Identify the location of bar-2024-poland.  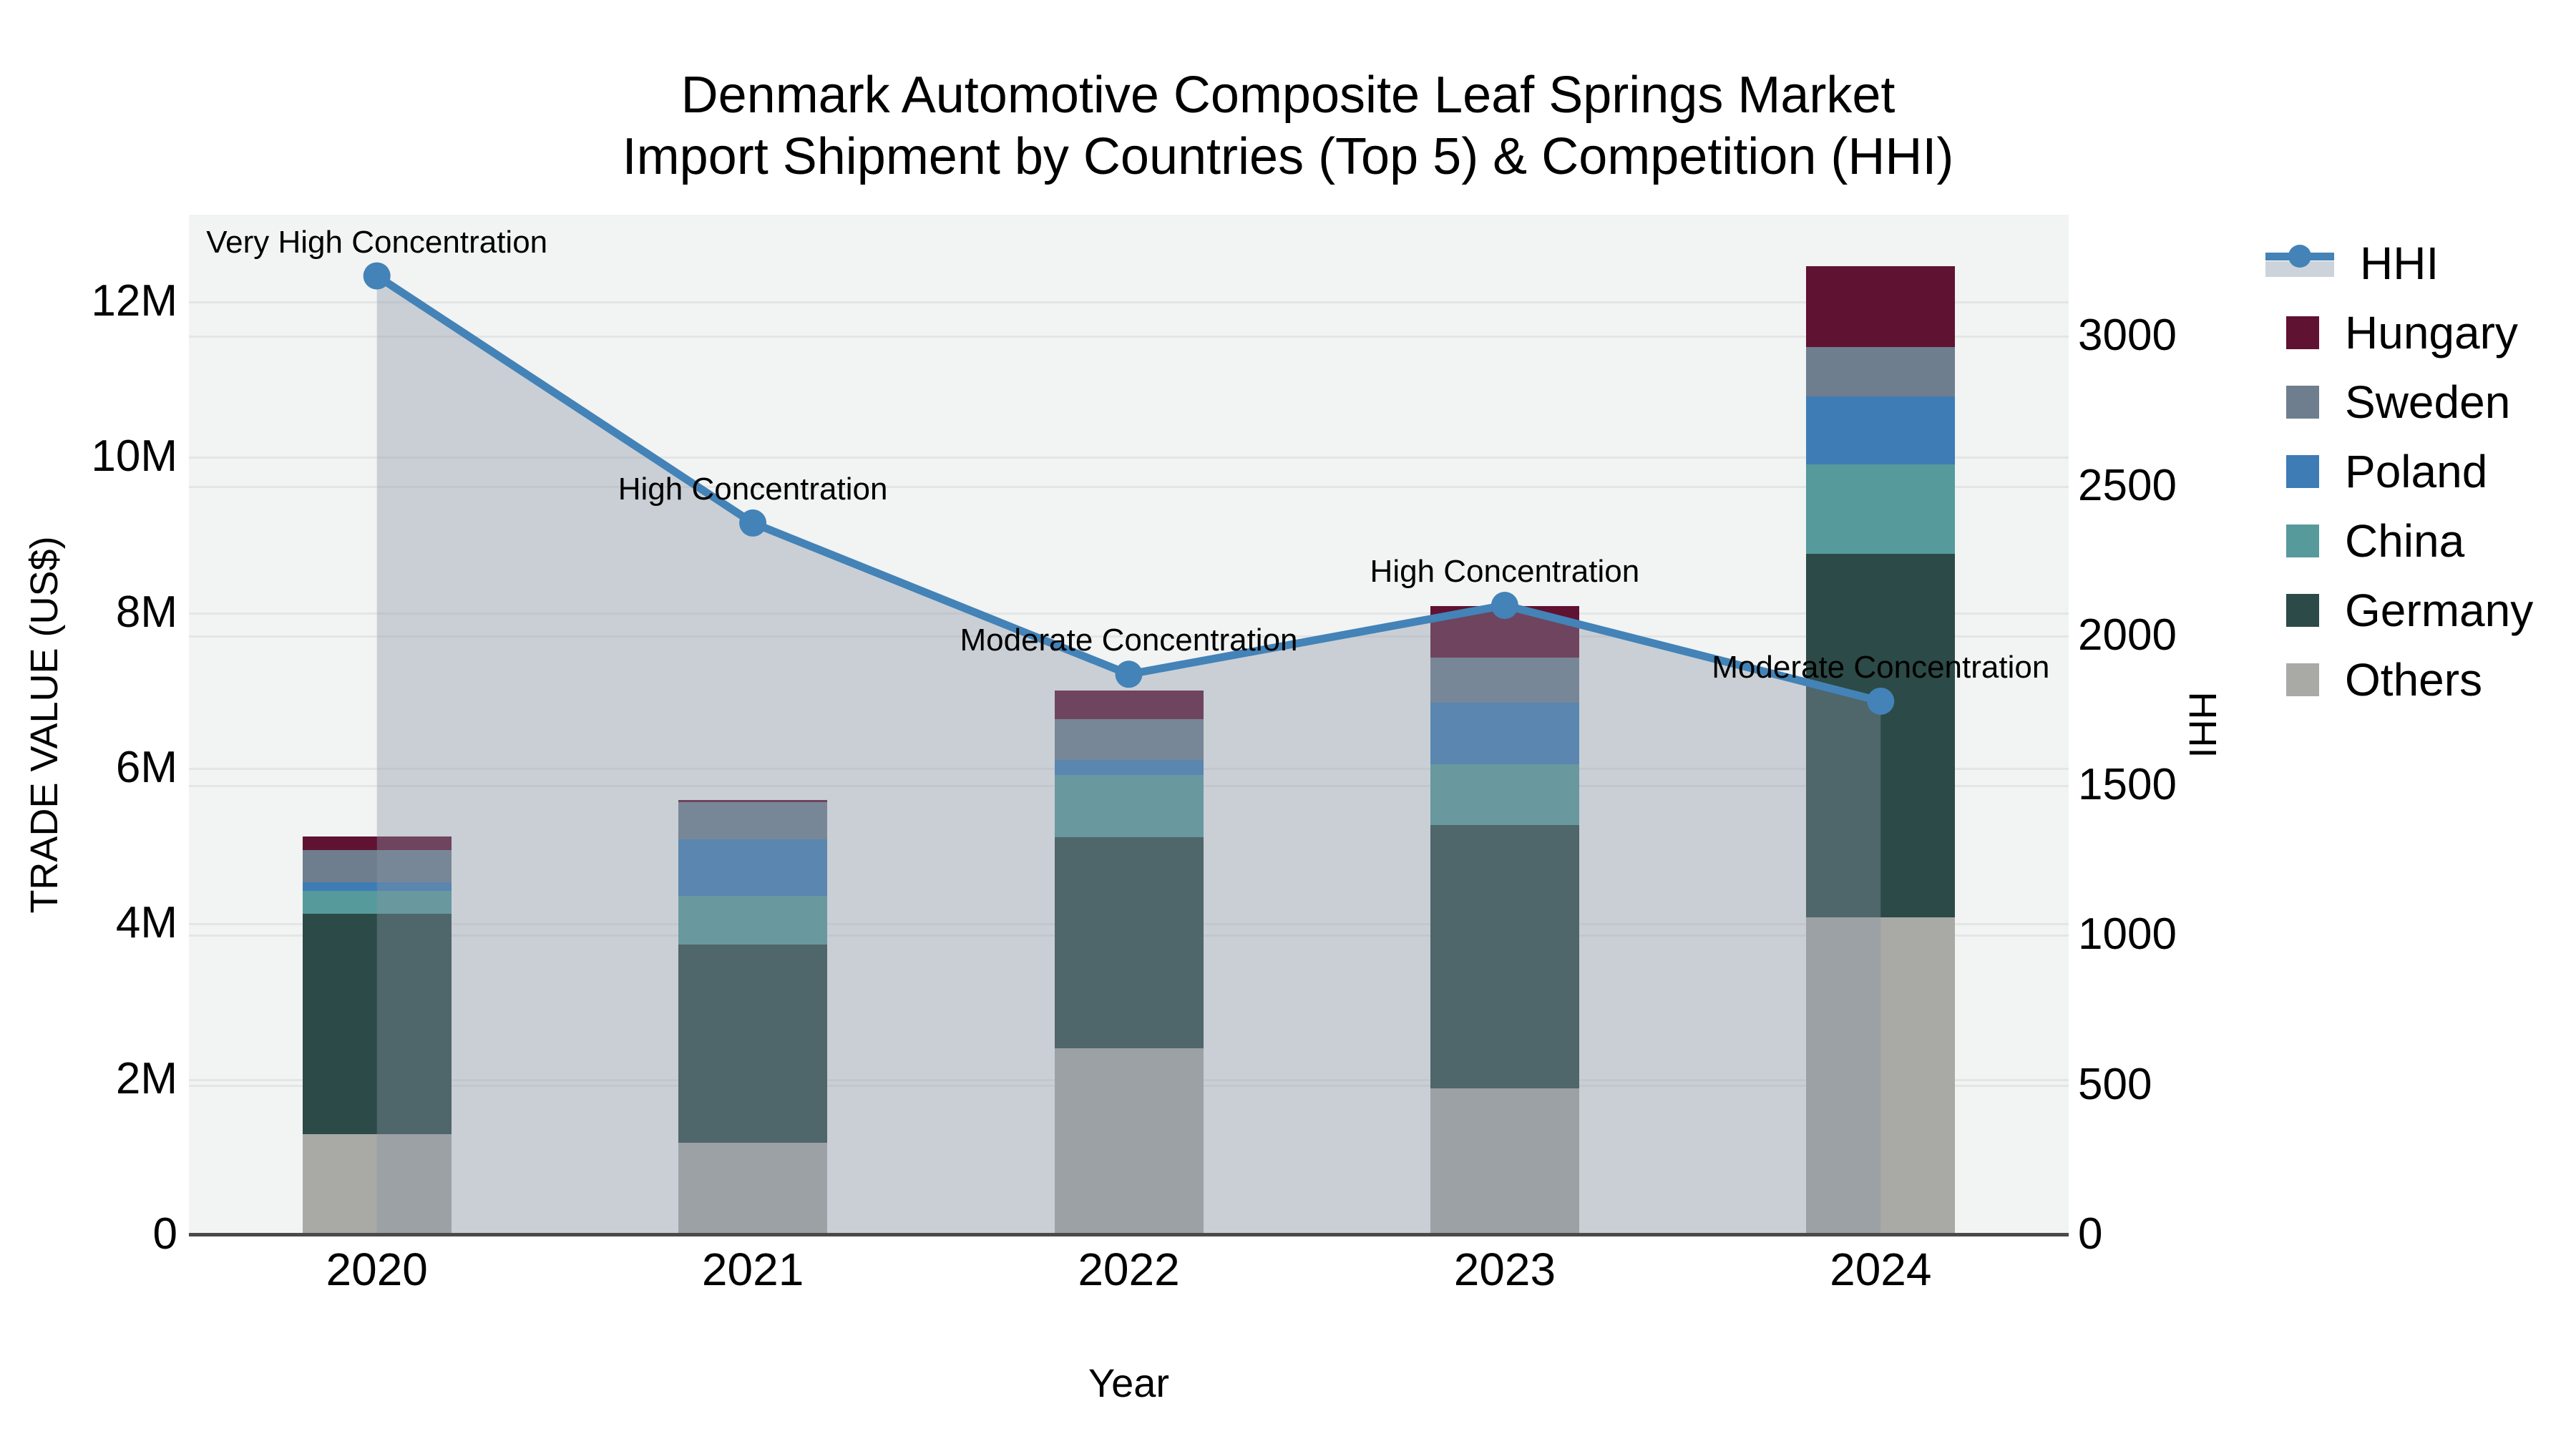
(1881, 430).